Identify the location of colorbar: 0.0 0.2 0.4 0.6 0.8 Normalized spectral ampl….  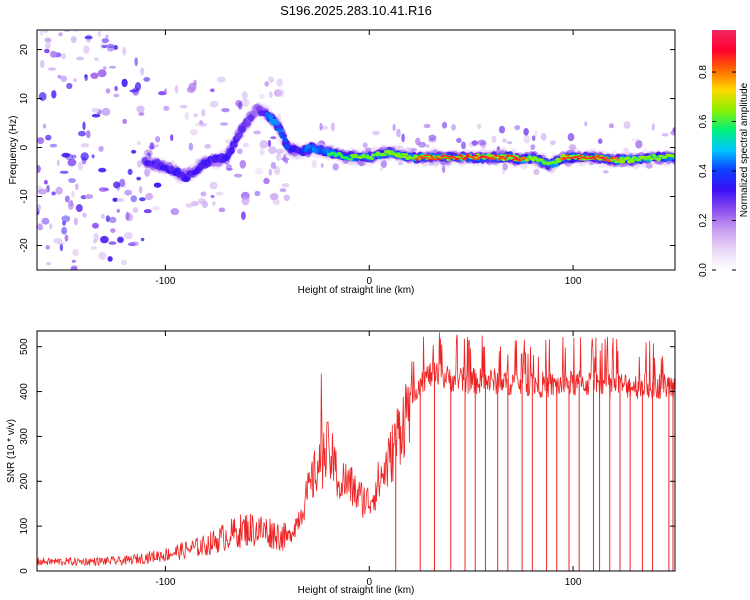
(724, 153).